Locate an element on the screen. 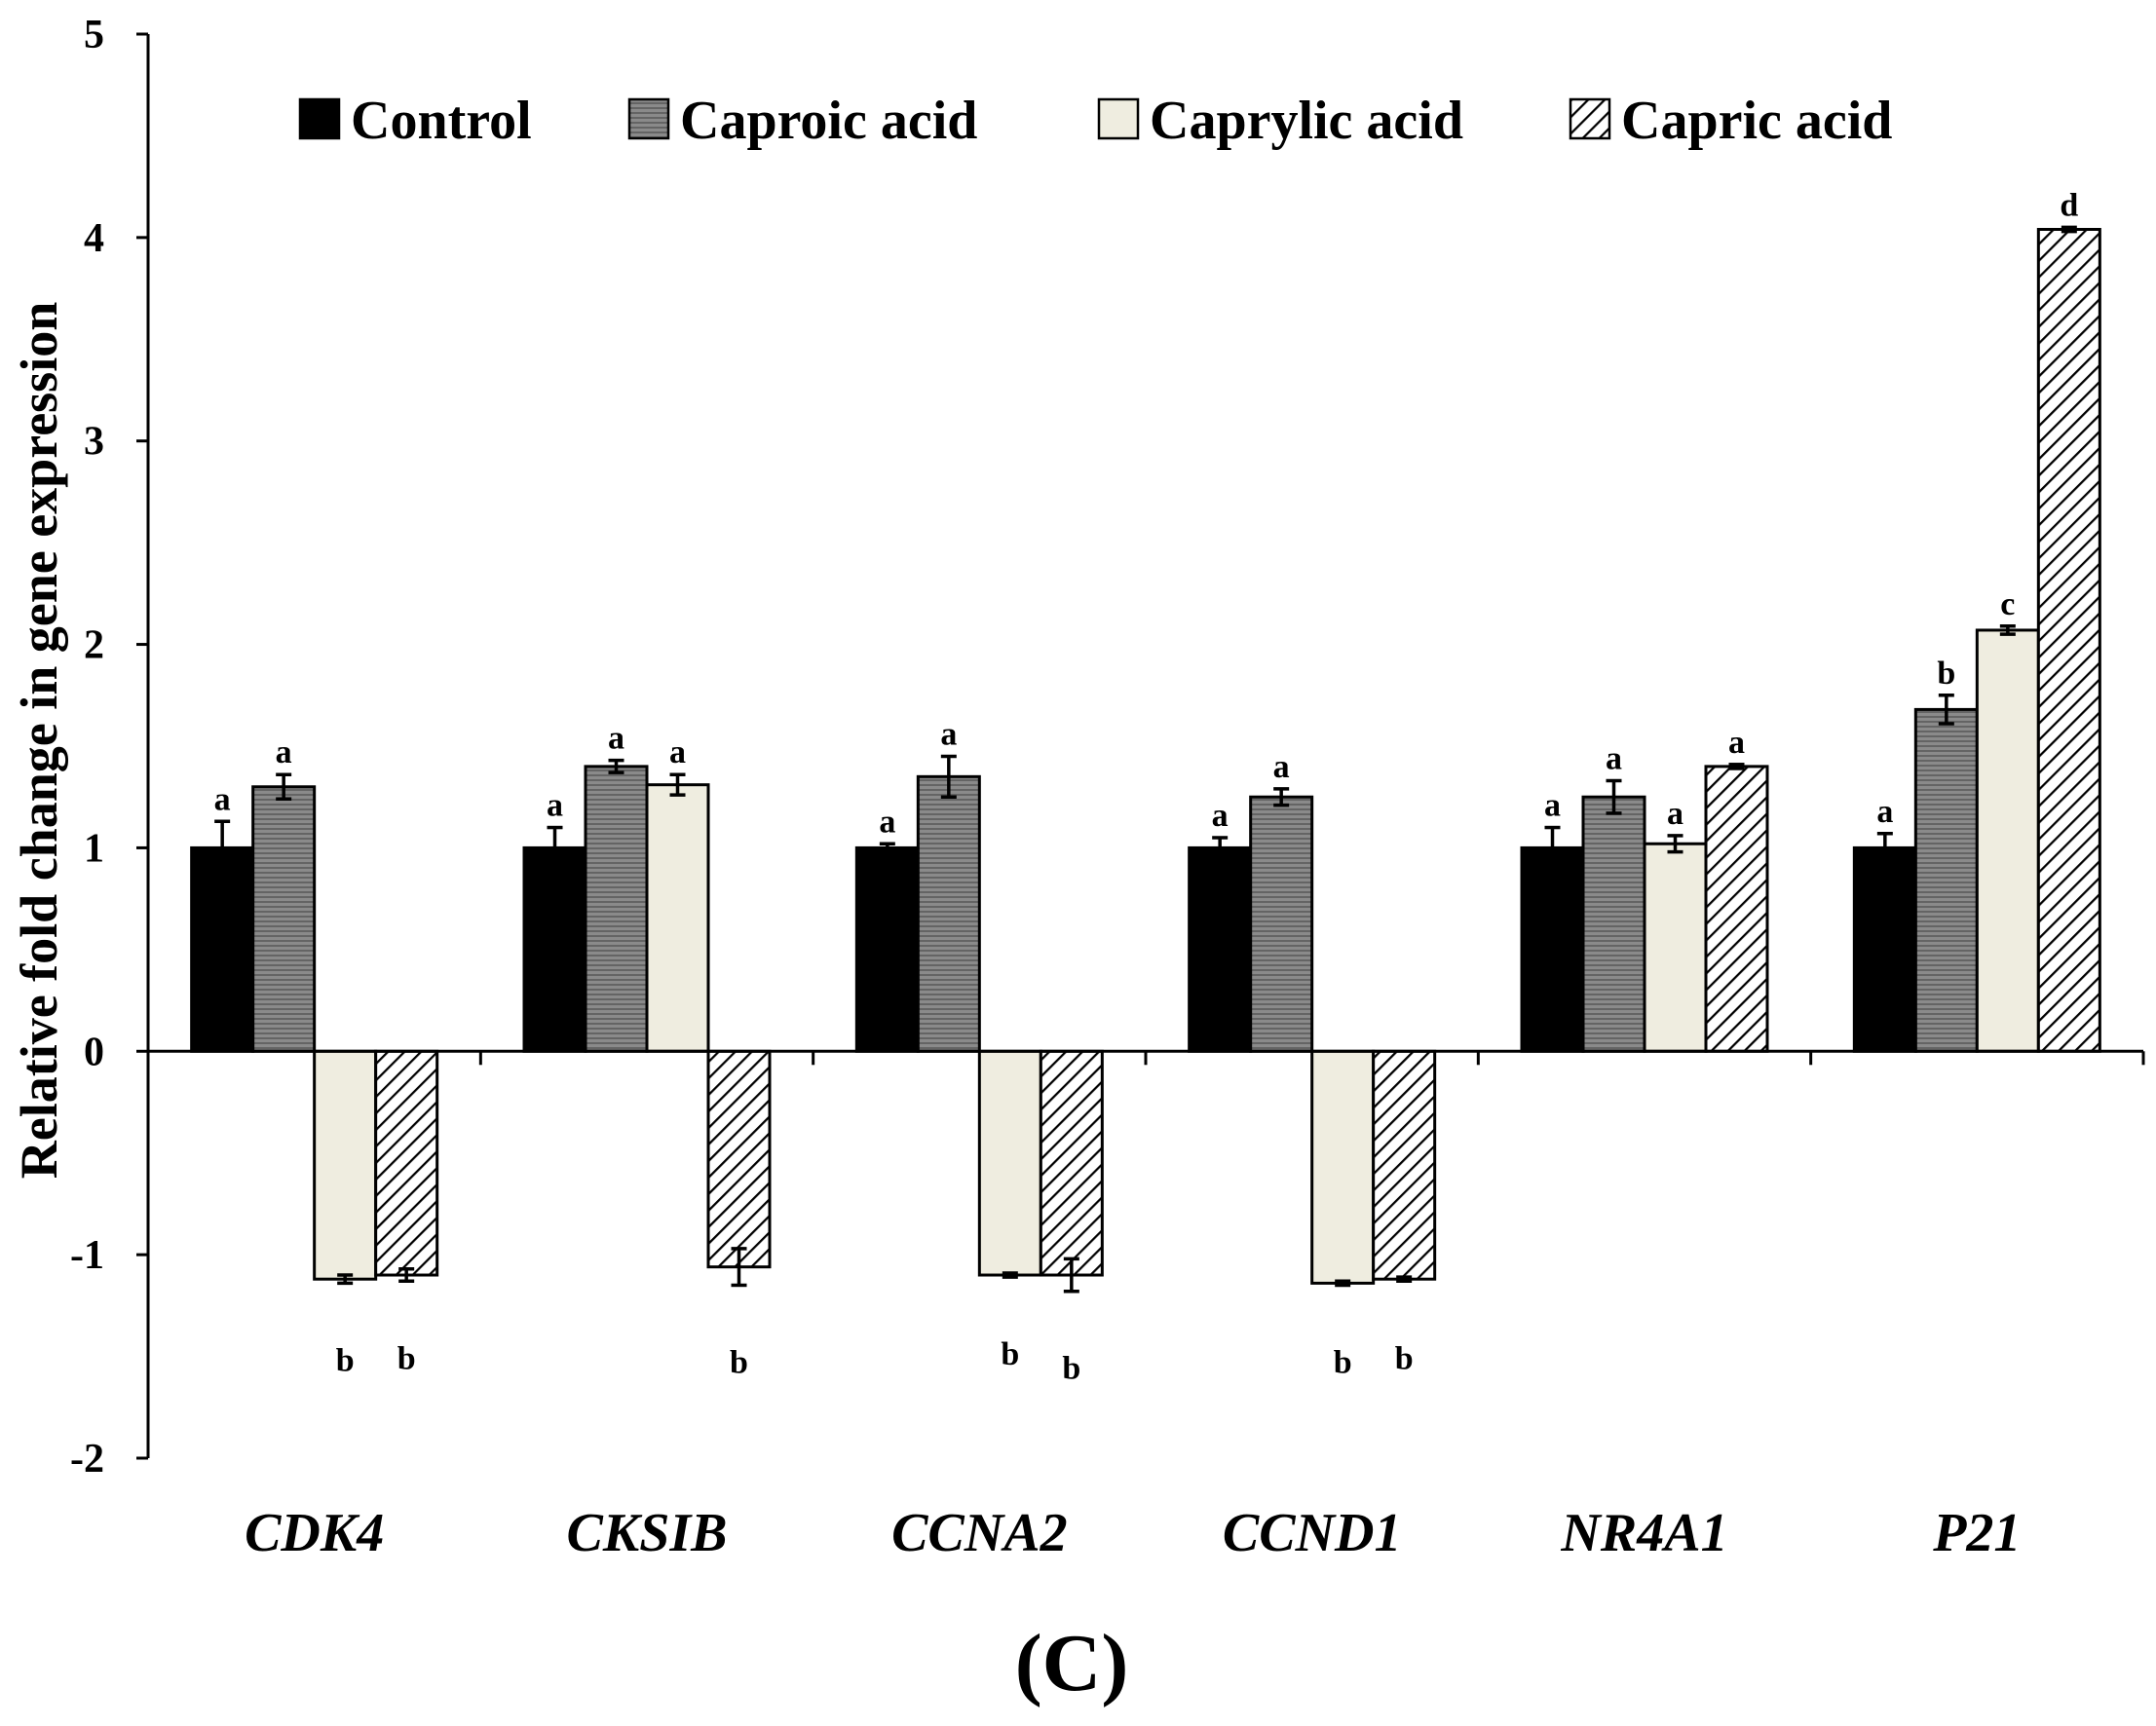  category-label: CKSIB is located at coordinates (647, 1533).